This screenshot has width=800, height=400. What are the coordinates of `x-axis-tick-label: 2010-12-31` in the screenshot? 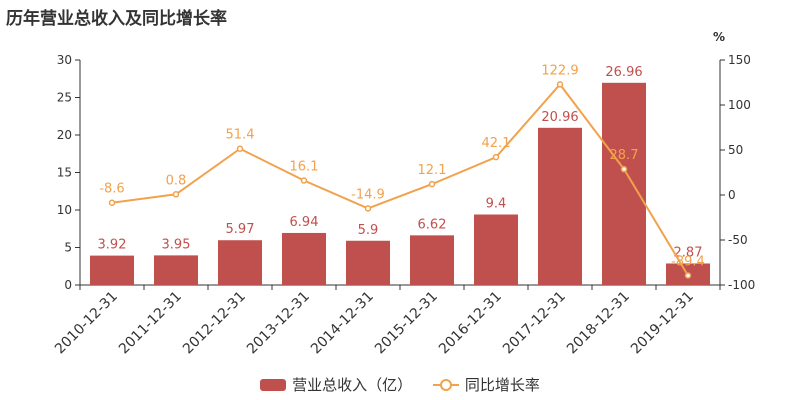 It's located at (86, 323).